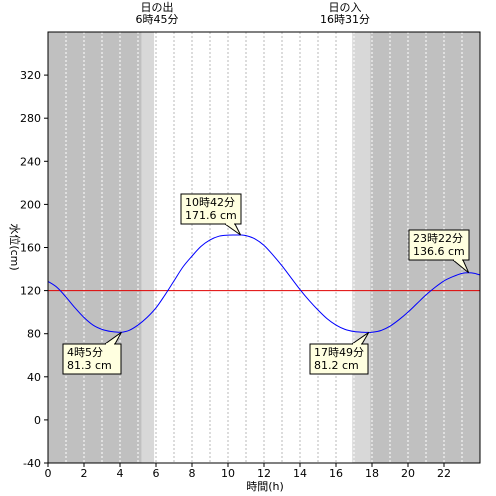 This screenshot has width=496, height=496. Describe the element at coordinates (439, 251) in the screenshot. I see `callout-value: 136.6 cm` at that location.